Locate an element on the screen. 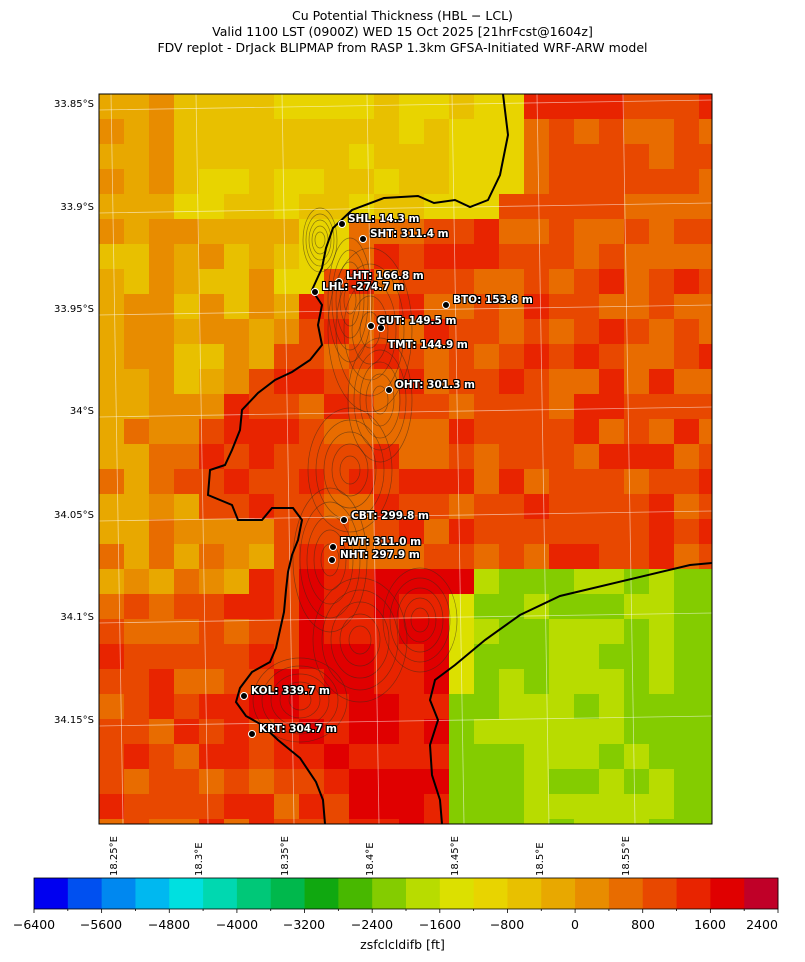  station-label-kol: KOL: 339.7 m is located at coordinates (290, 691).